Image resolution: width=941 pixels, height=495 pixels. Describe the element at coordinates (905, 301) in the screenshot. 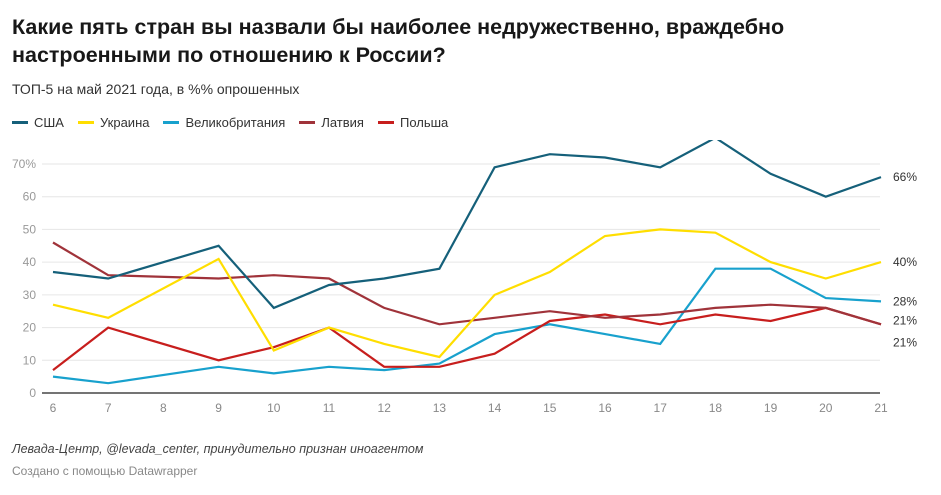

I see `end-label: 28%` at that location.